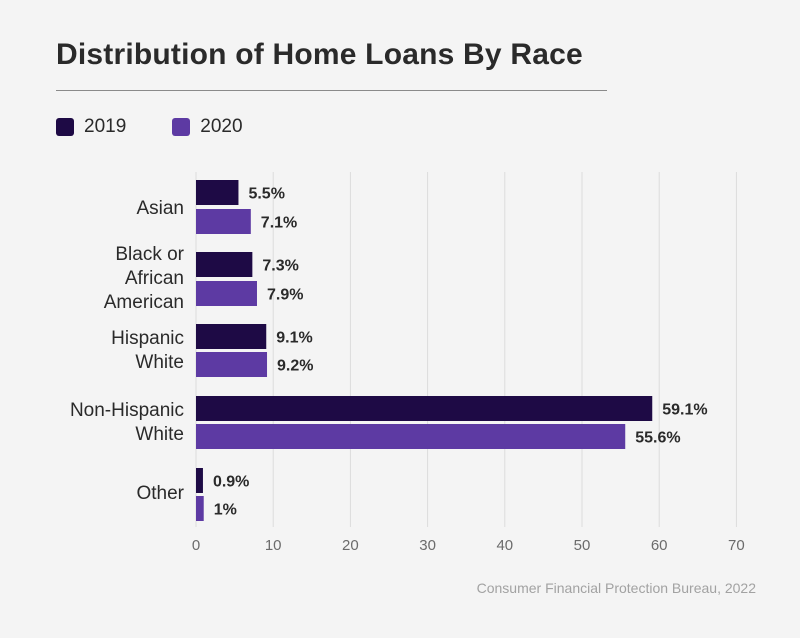  I want to click on data-label-2019-1: 7.3%, so click(280, 266).